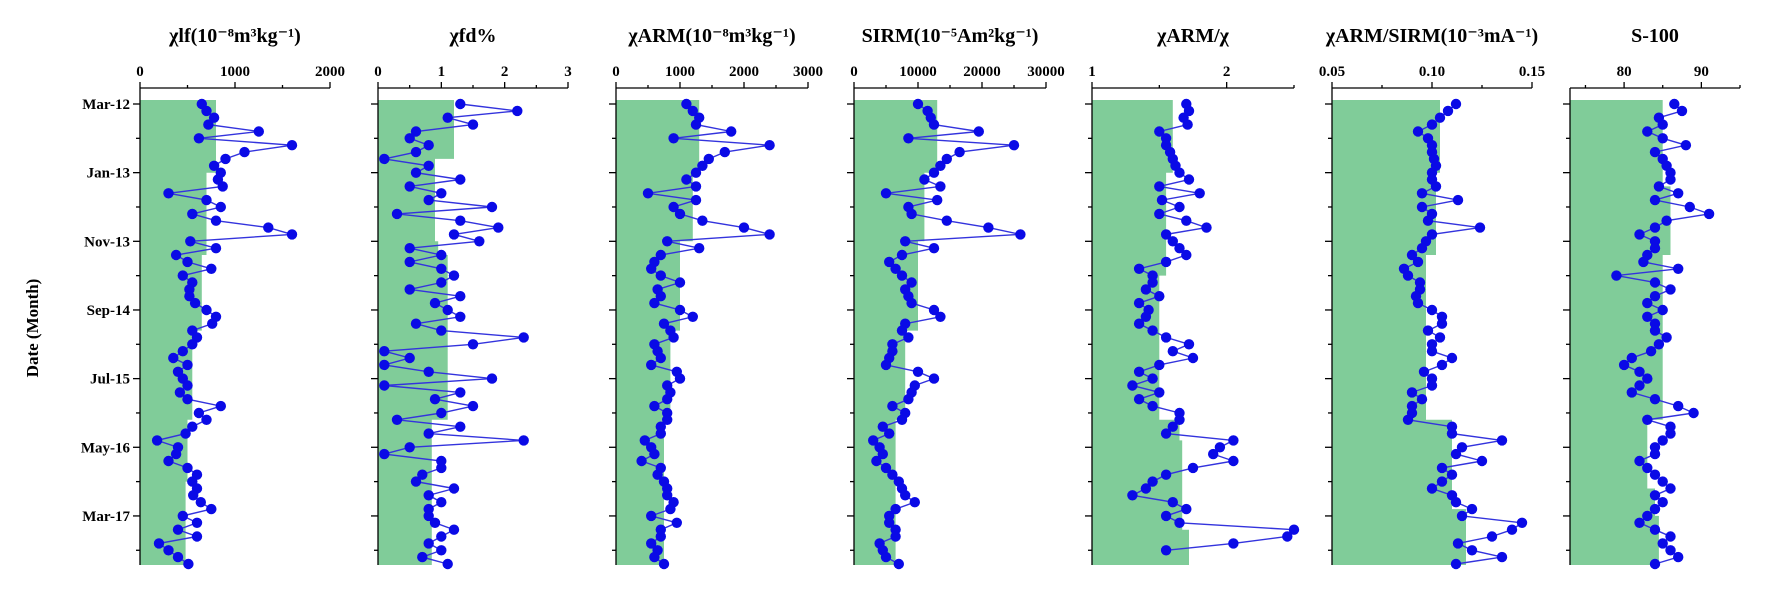  What do you see at coordinates (1624, 72) in the screenshot?
I see `x-tick-label: 80` at bounding box center [1624, 72].